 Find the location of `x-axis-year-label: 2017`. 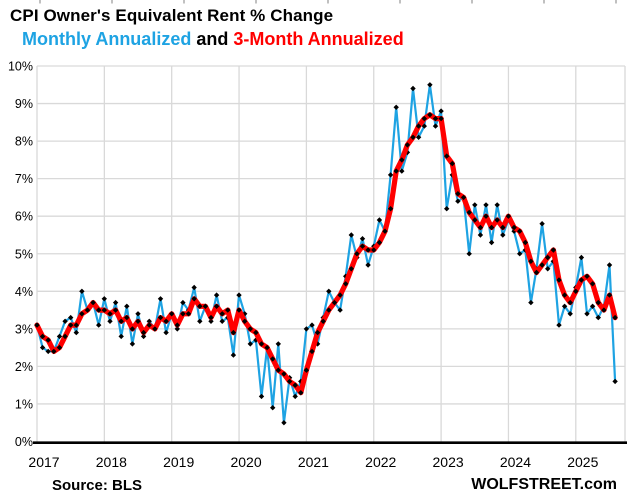

x-axis-year-label: 2017 is located at coordinates (43, 462).